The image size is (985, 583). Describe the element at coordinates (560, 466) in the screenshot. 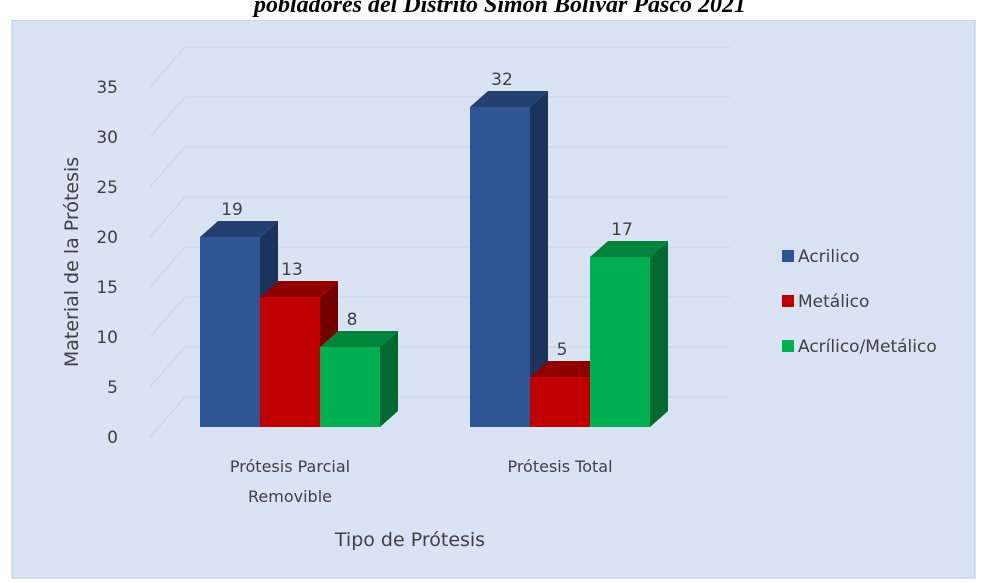

I see `x-tick-label: Prótesis Total` at that location.